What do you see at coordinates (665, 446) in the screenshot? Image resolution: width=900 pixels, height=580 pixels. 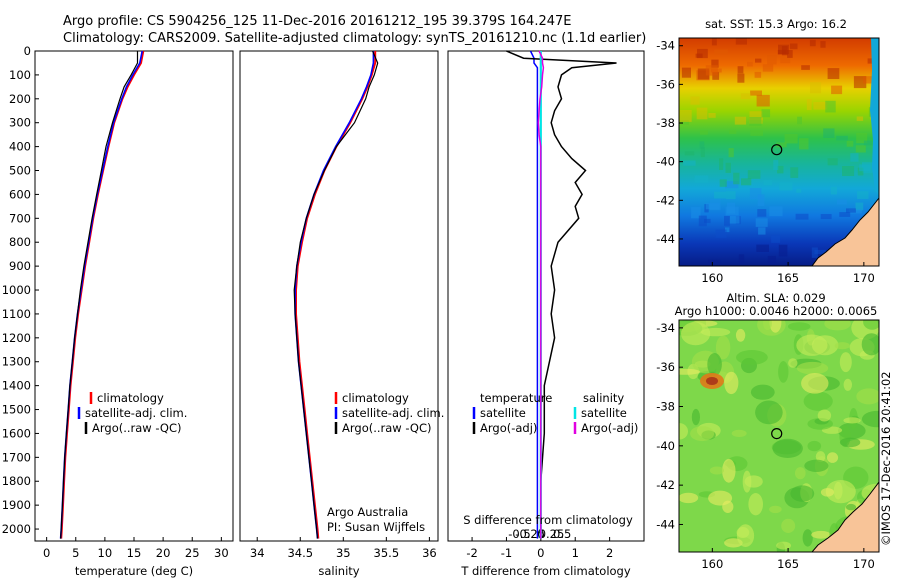 I see `map-y-tick-label: -40` at bounding box center [665, 446].